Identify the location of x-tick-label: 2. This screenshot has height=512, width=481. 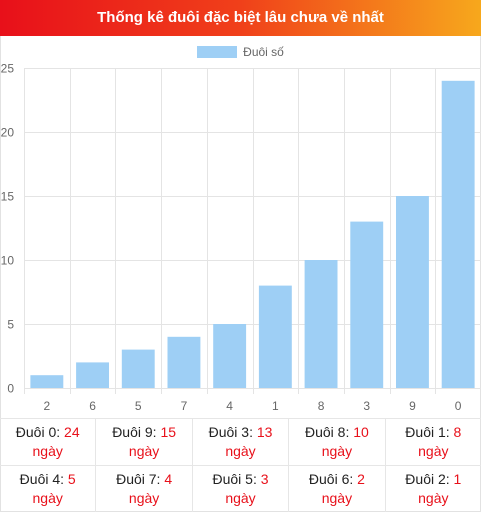
(47, 406).